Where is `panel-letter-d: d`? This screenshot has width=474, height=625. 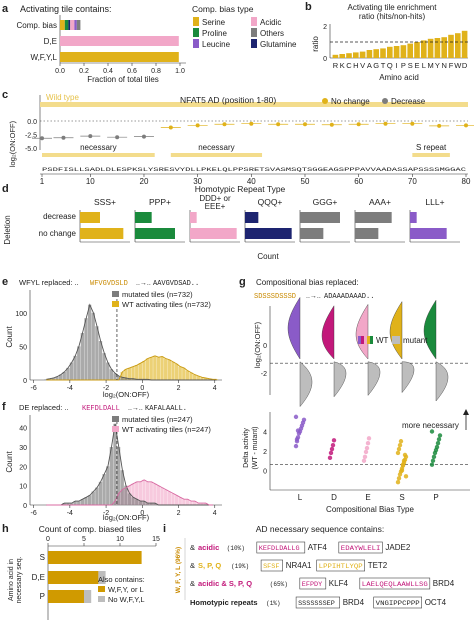
panel-letter-d: d is located at coordinates (5, 189).